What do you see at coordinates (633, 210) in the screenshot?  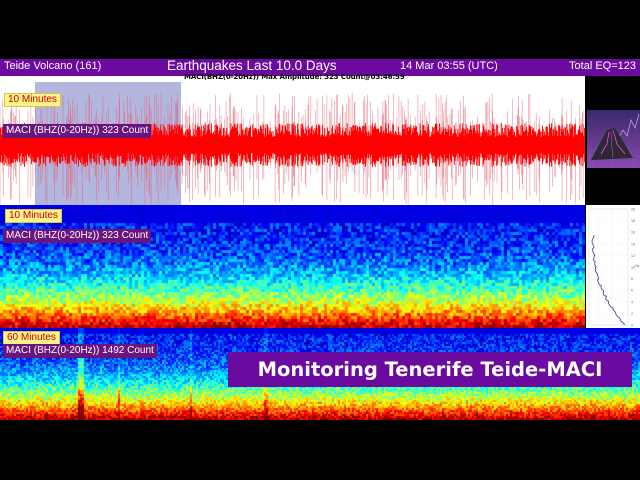 I see `freq-axis-tick: 20` at bounding box center [633, 210].